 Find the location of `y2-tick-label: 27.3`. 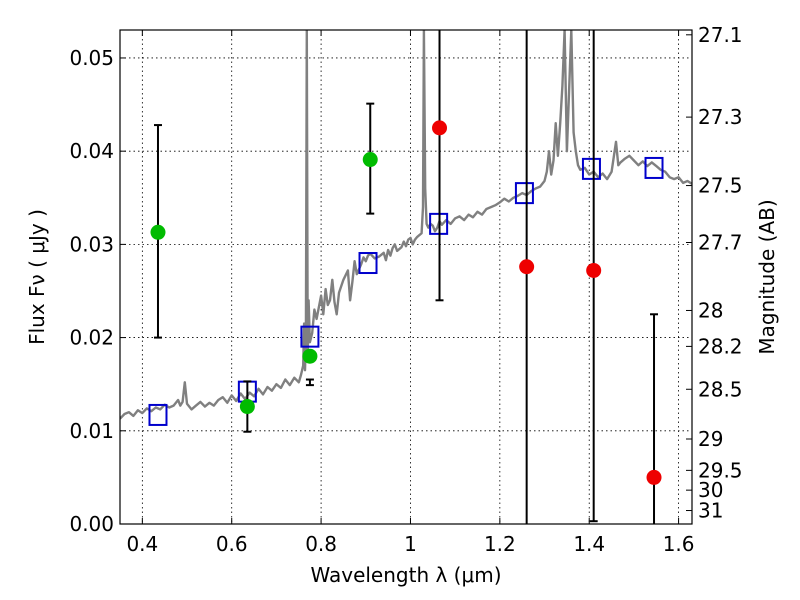

y2-tick-label: 27.3 is located at coordinates (720, 117).